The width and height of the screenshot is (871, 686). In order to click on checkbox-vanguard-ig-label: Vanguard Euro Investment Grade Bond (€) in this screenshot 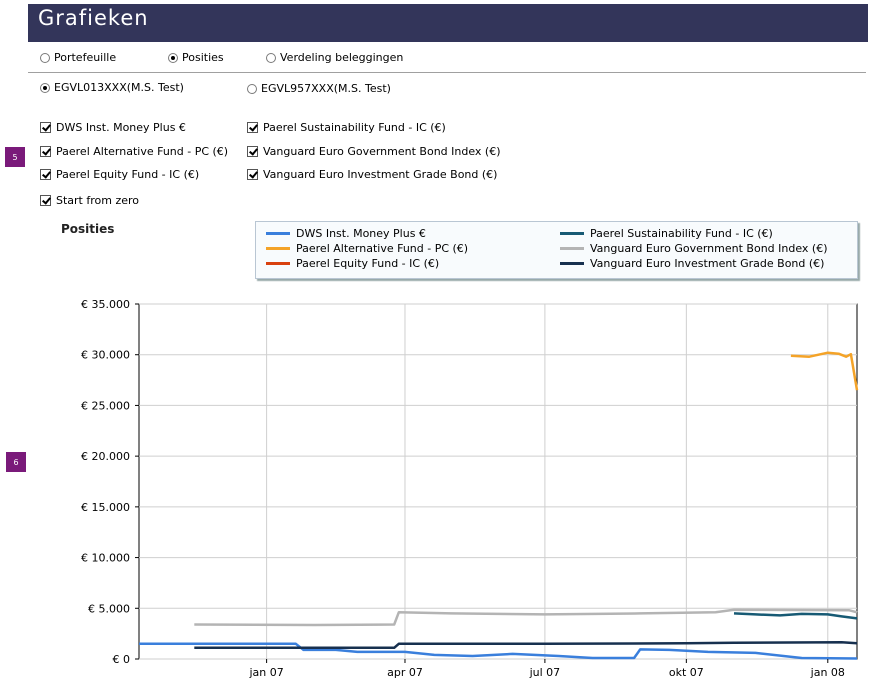, I will do `click(380, 174)`.